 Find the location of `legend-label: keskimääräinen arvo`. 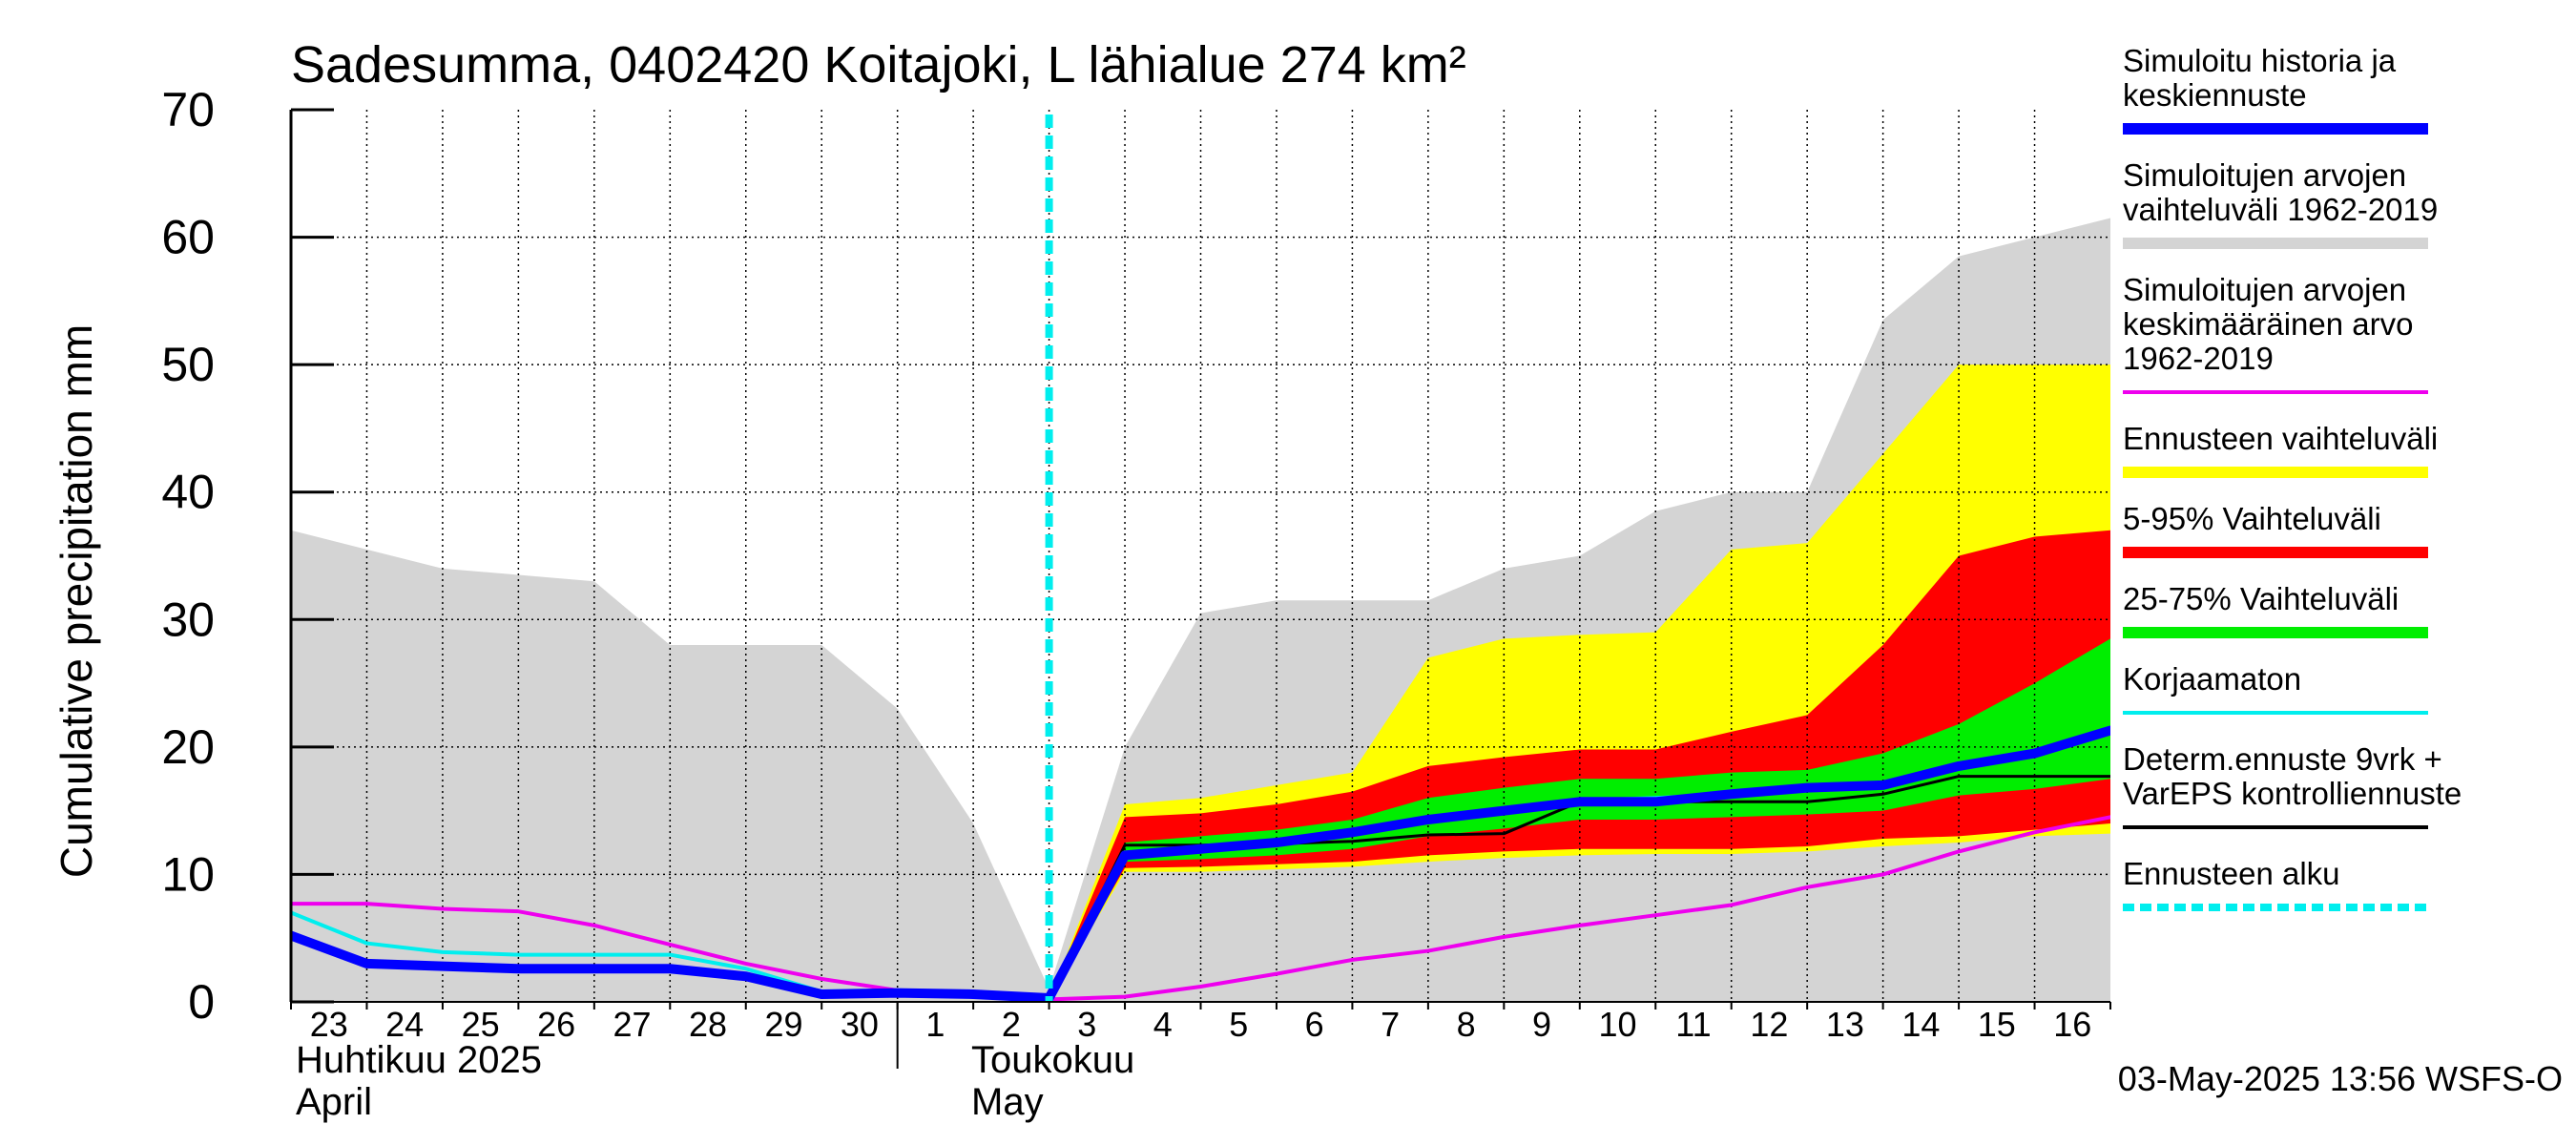

legend-label: keskimääräinen arvo is located at coordinates (2268, 324).